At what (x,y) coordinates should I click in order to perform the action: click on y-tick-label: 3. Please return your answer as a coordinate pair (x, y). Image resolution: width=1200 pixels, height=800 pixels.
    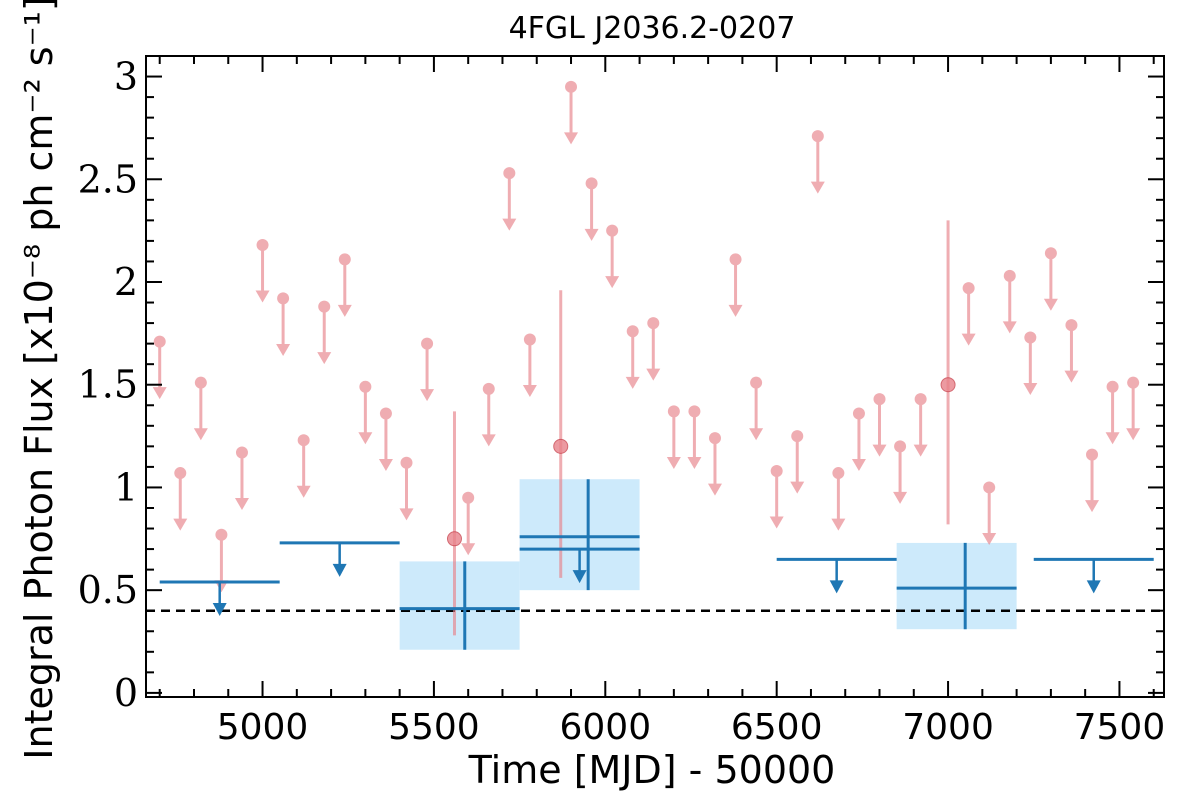
    Looking at the image, I should click on (126, 77).